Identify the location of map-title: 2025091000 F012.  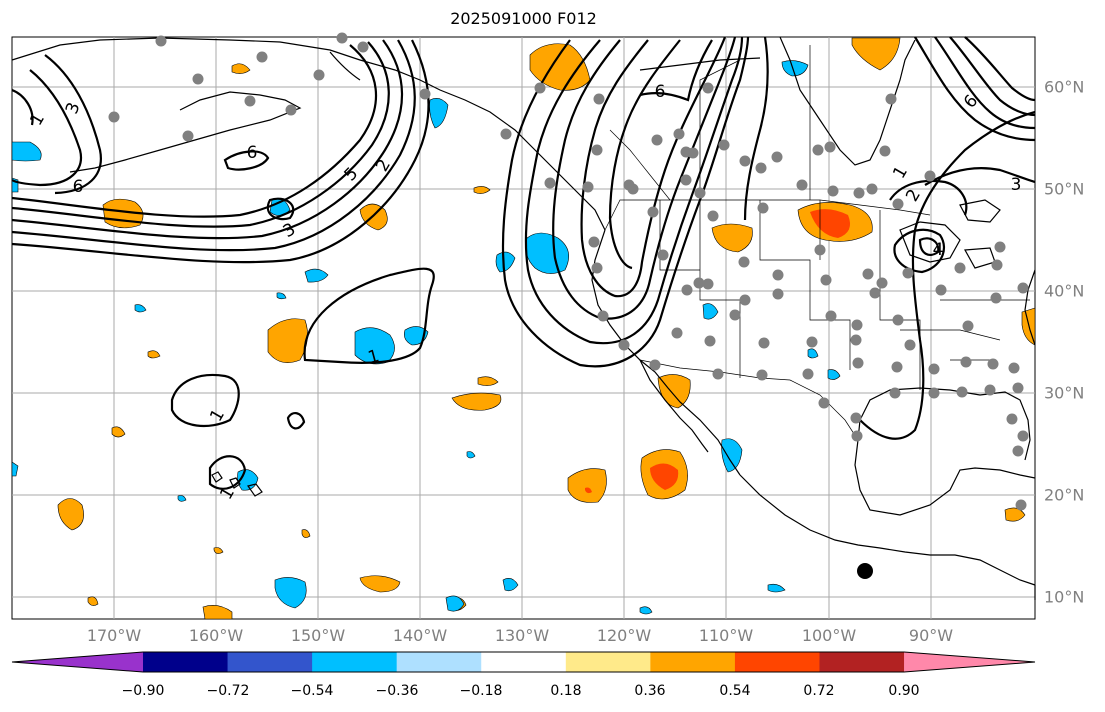
(523, 18).